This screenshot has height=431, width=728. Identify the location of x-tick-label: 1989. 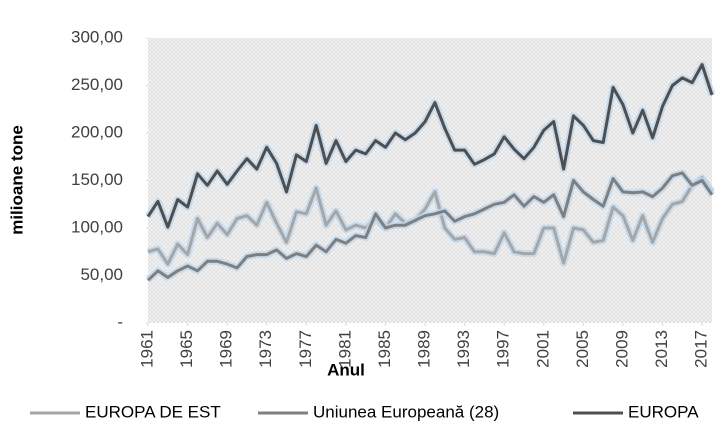
(424, 349).